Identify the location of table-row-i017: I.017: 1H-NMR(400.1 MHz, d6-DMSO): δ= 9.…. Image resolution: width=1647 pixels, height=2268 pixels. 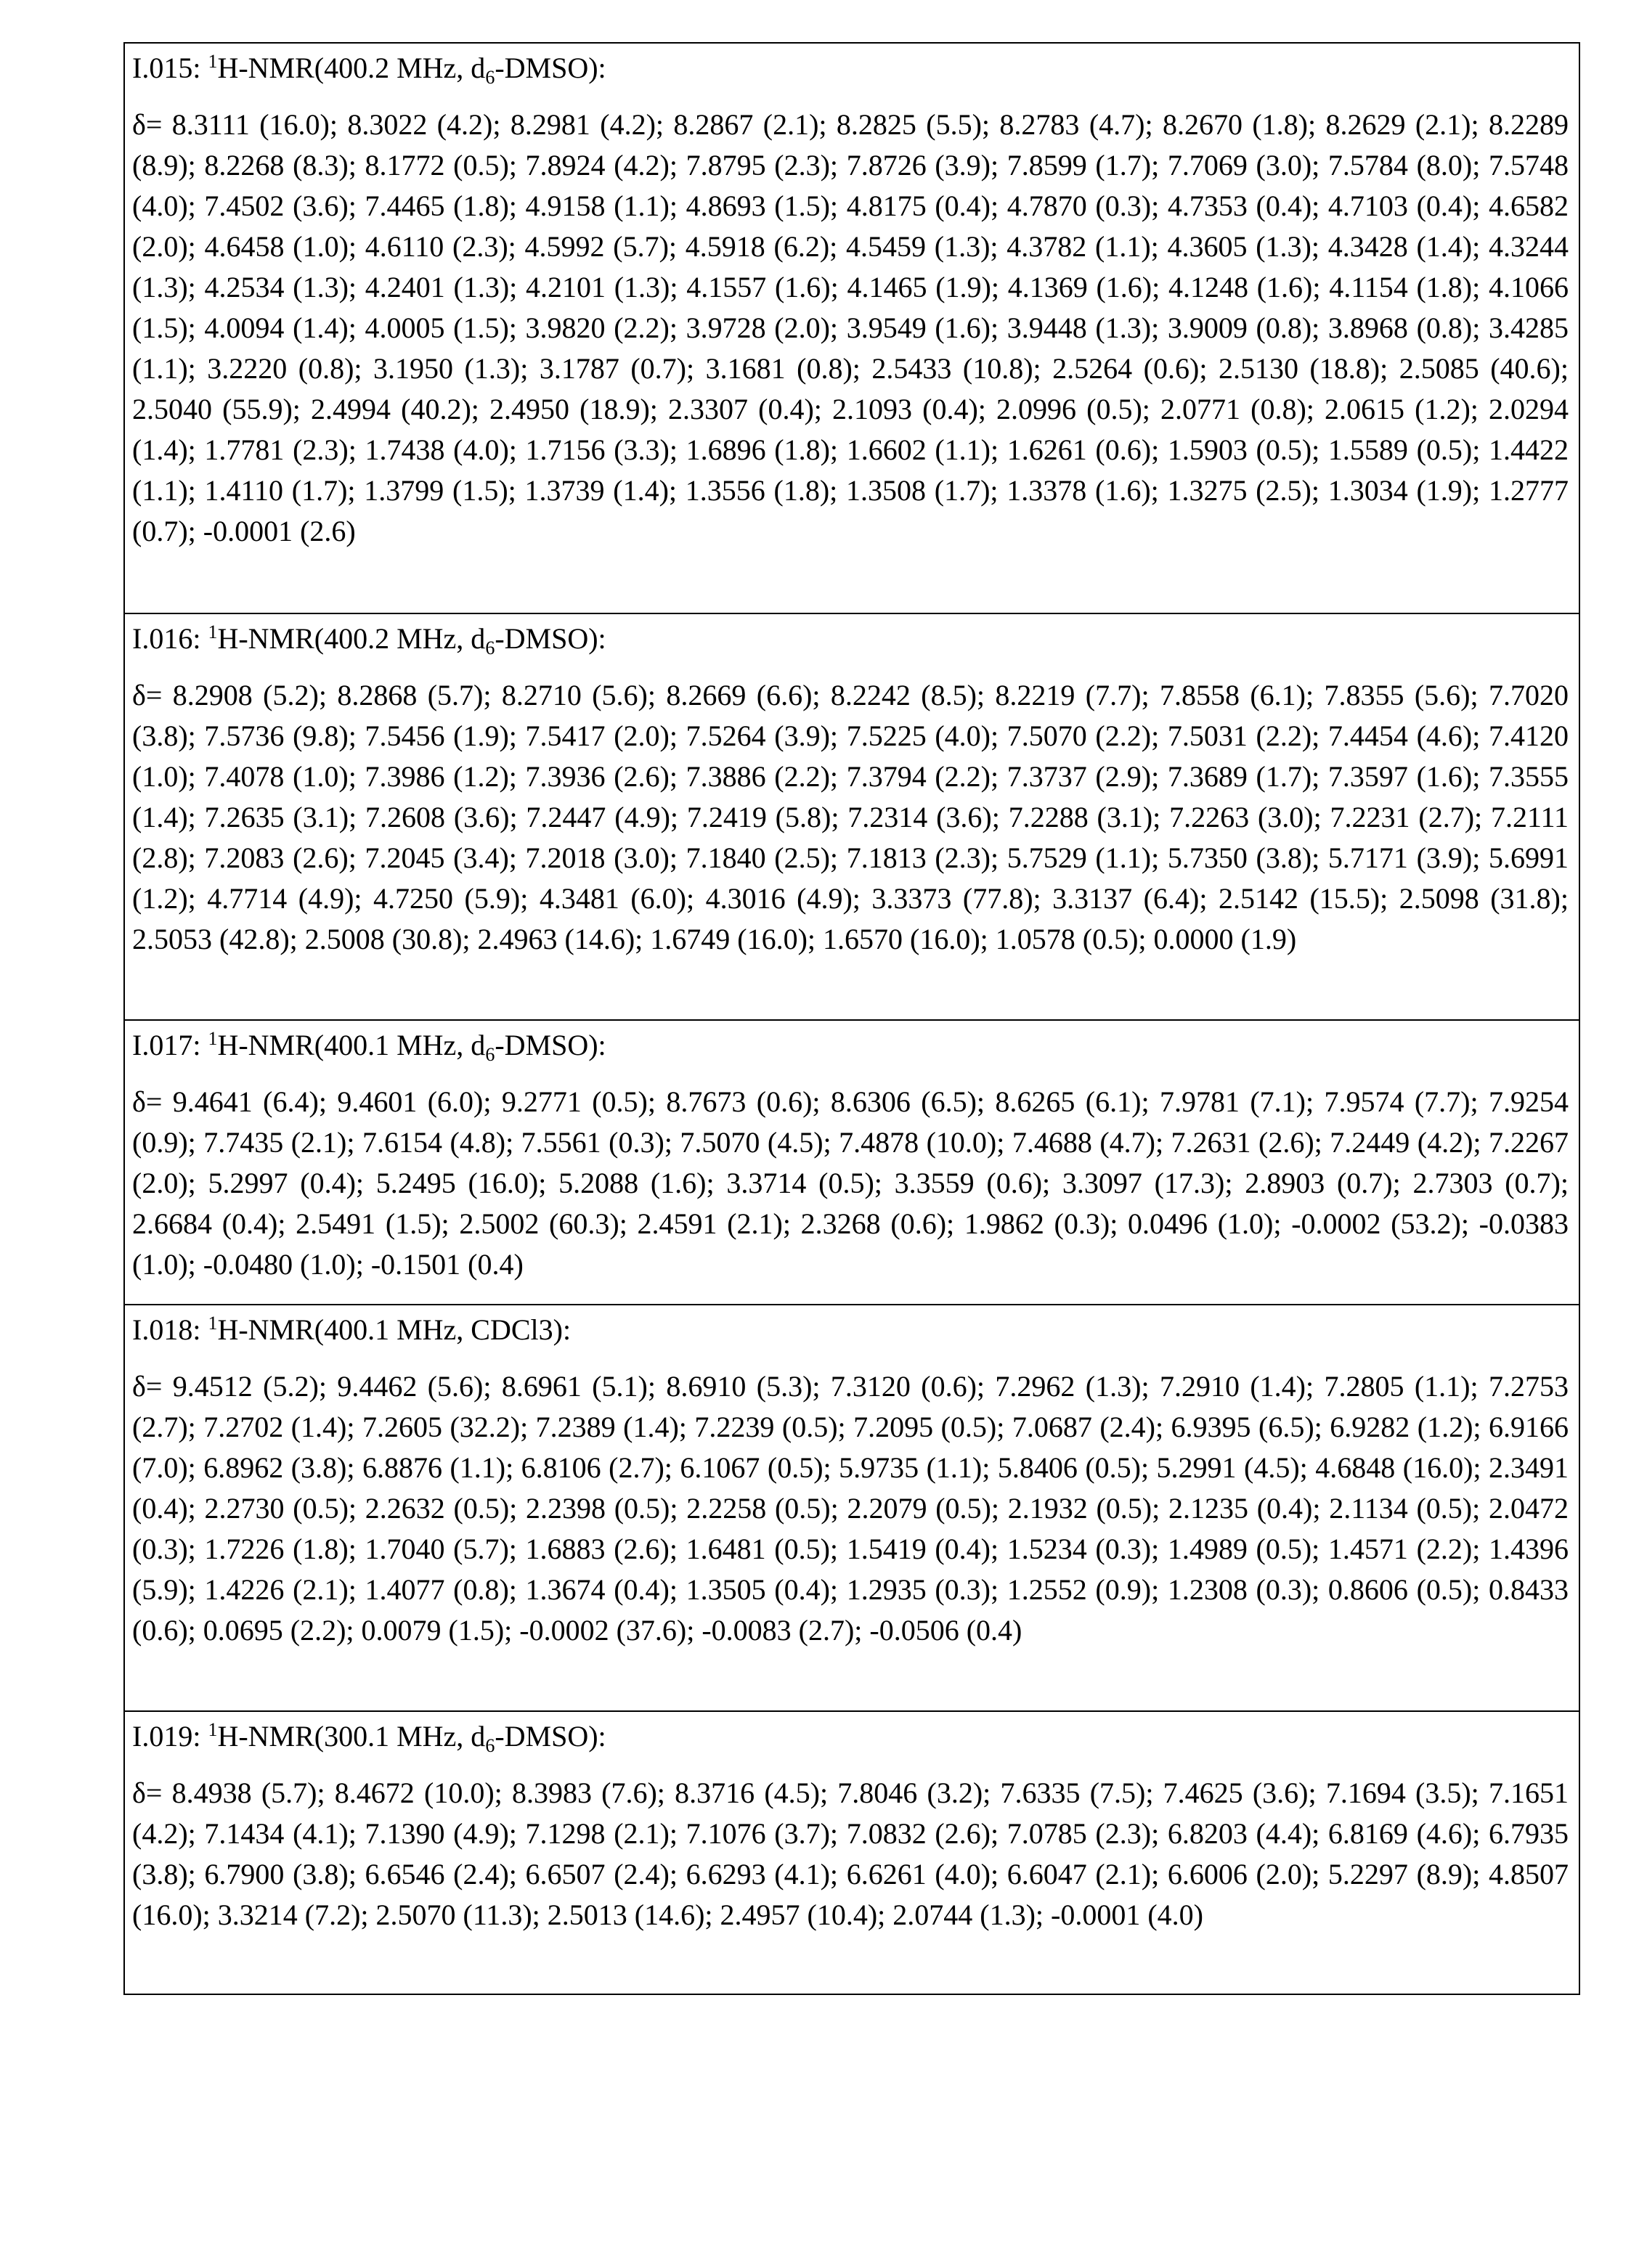
(852, 1161).